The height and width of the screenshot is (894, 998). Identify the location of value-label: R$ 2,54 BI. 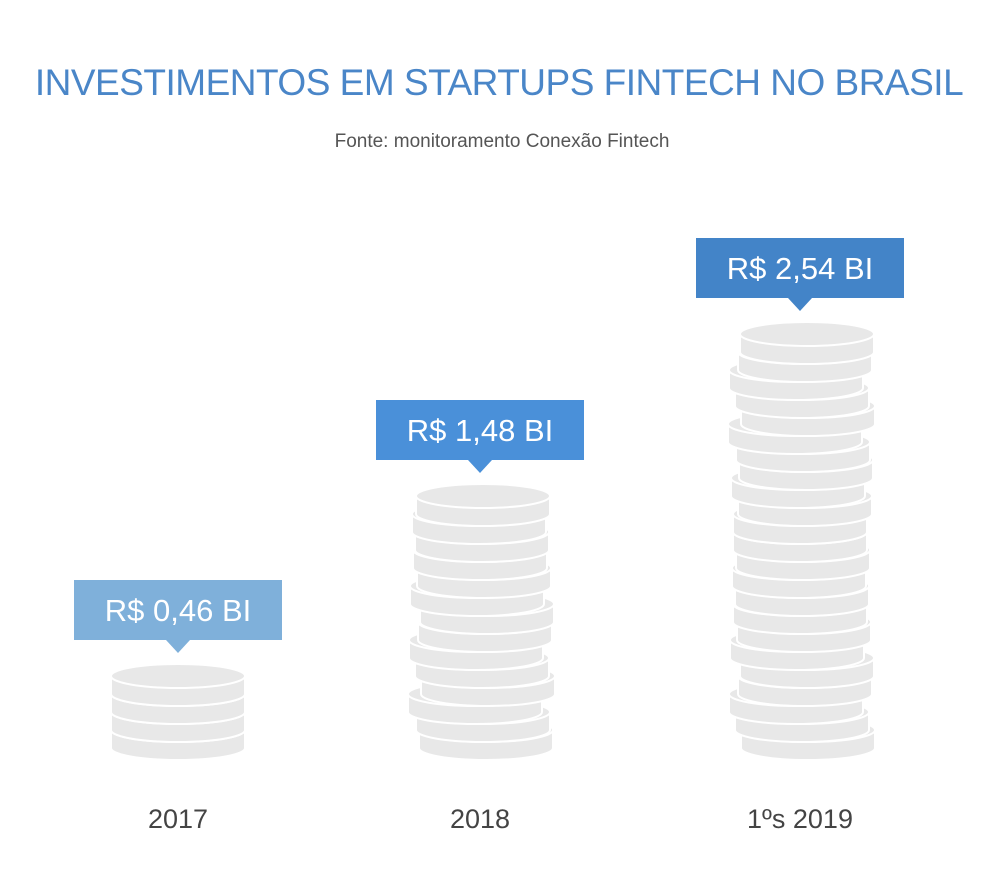
(800, 268).